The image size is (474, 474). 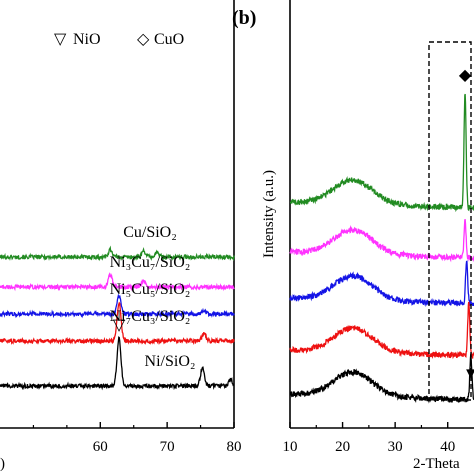 I want to click on panel-b-y-axis-title: Intensity (a.u.), so click(x=269, y=214).